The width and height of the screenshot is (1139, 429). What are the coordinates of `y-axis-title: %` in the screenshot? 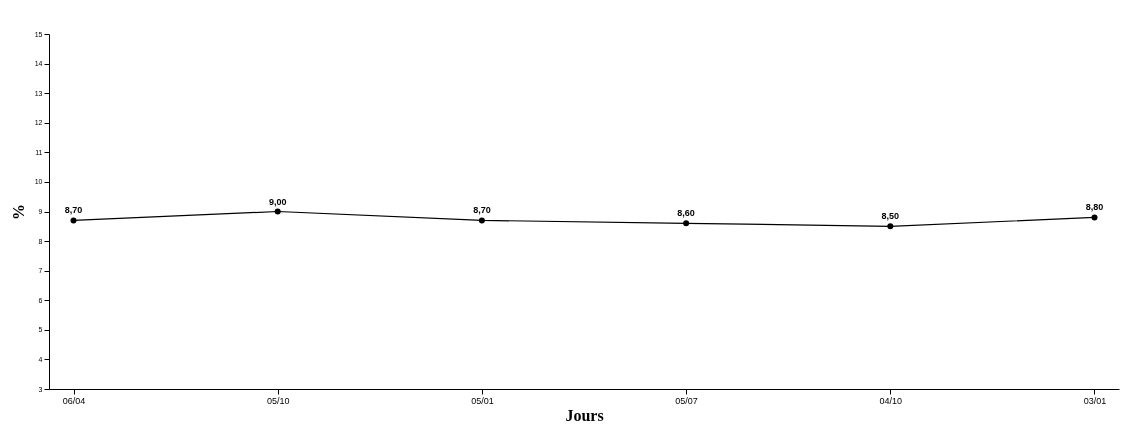 It's located at (18, 212).